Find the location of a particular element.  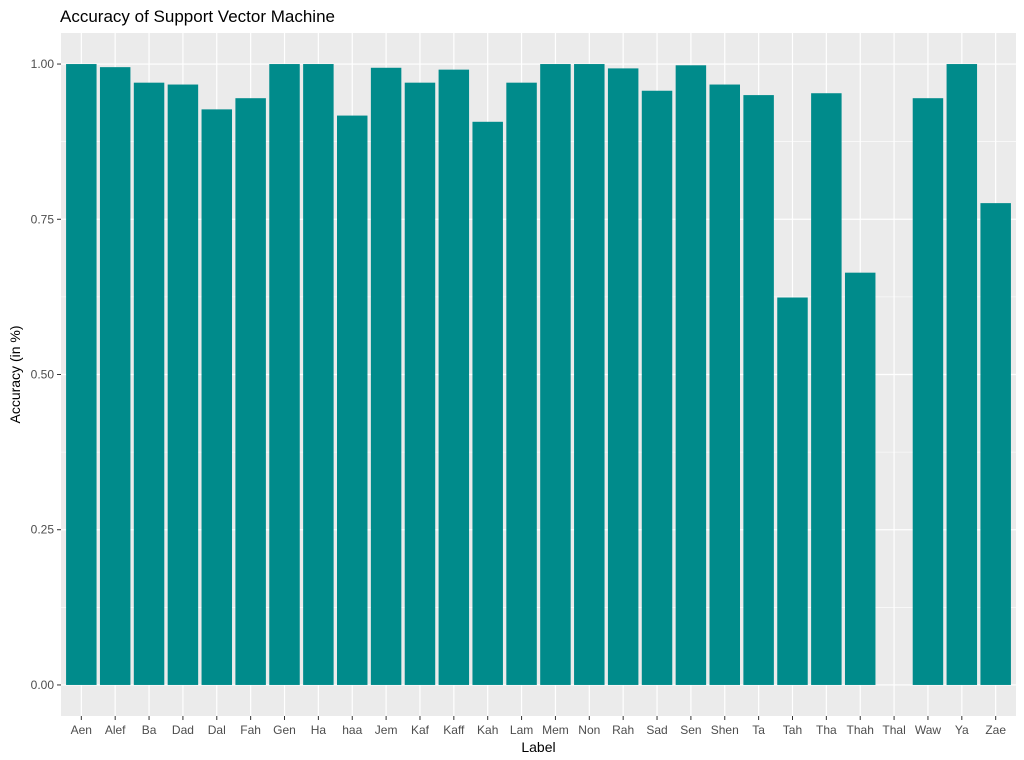

bar-ha is located at coordinates (318, 374).